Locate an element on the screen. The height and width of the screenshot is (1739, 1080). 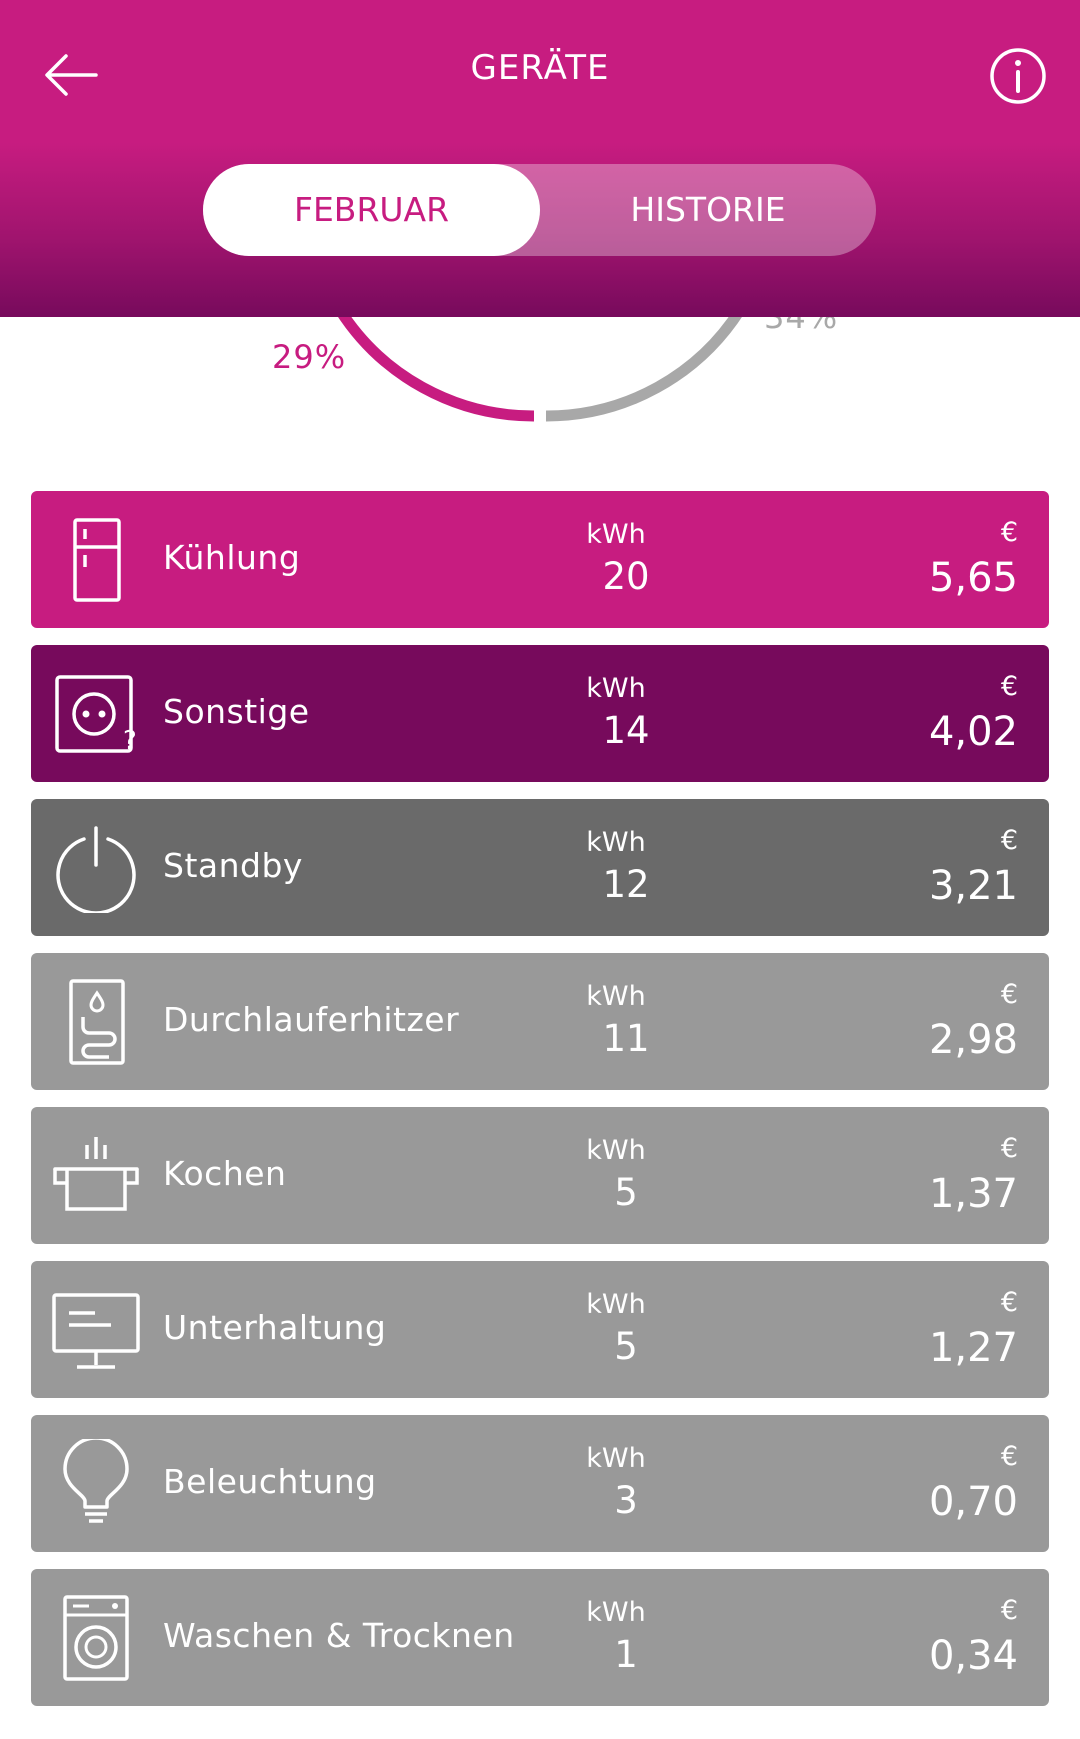
tab-historie: HISTORIE is located at coordinates (708, 209).